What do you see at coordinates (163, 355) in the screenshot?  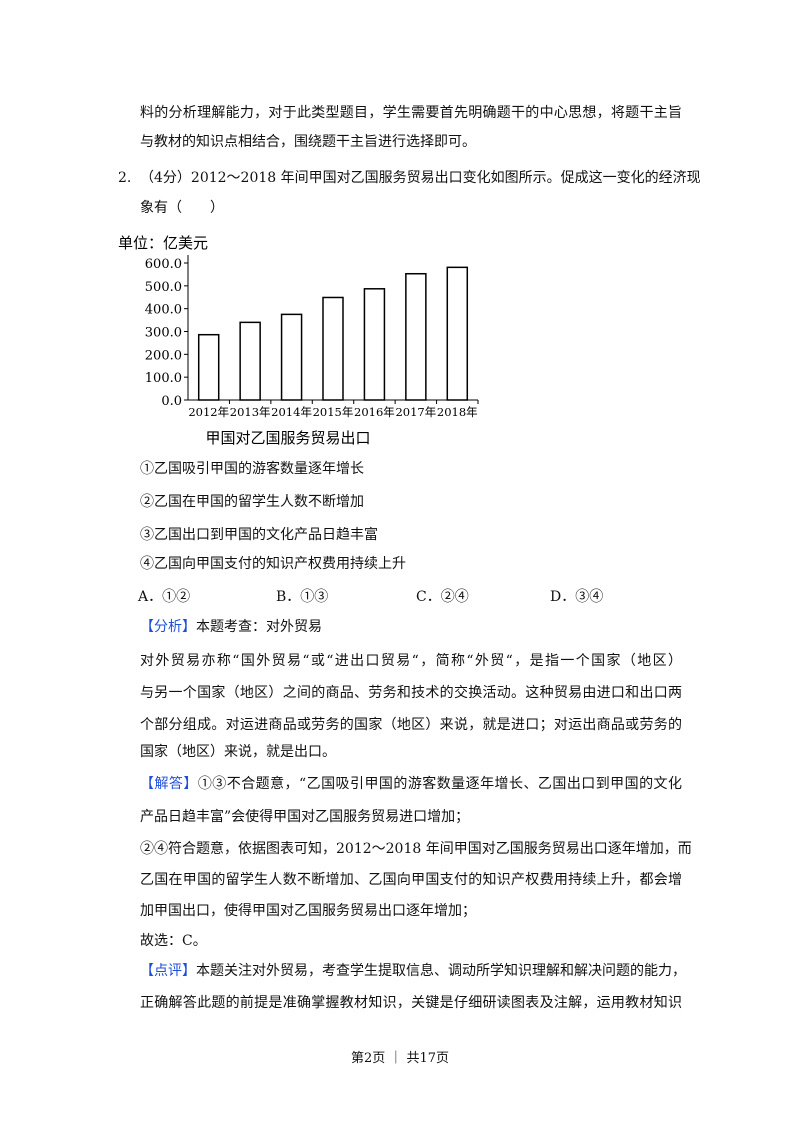 I see `y-tick-label: 200.0` at bounding box center [163, 355].